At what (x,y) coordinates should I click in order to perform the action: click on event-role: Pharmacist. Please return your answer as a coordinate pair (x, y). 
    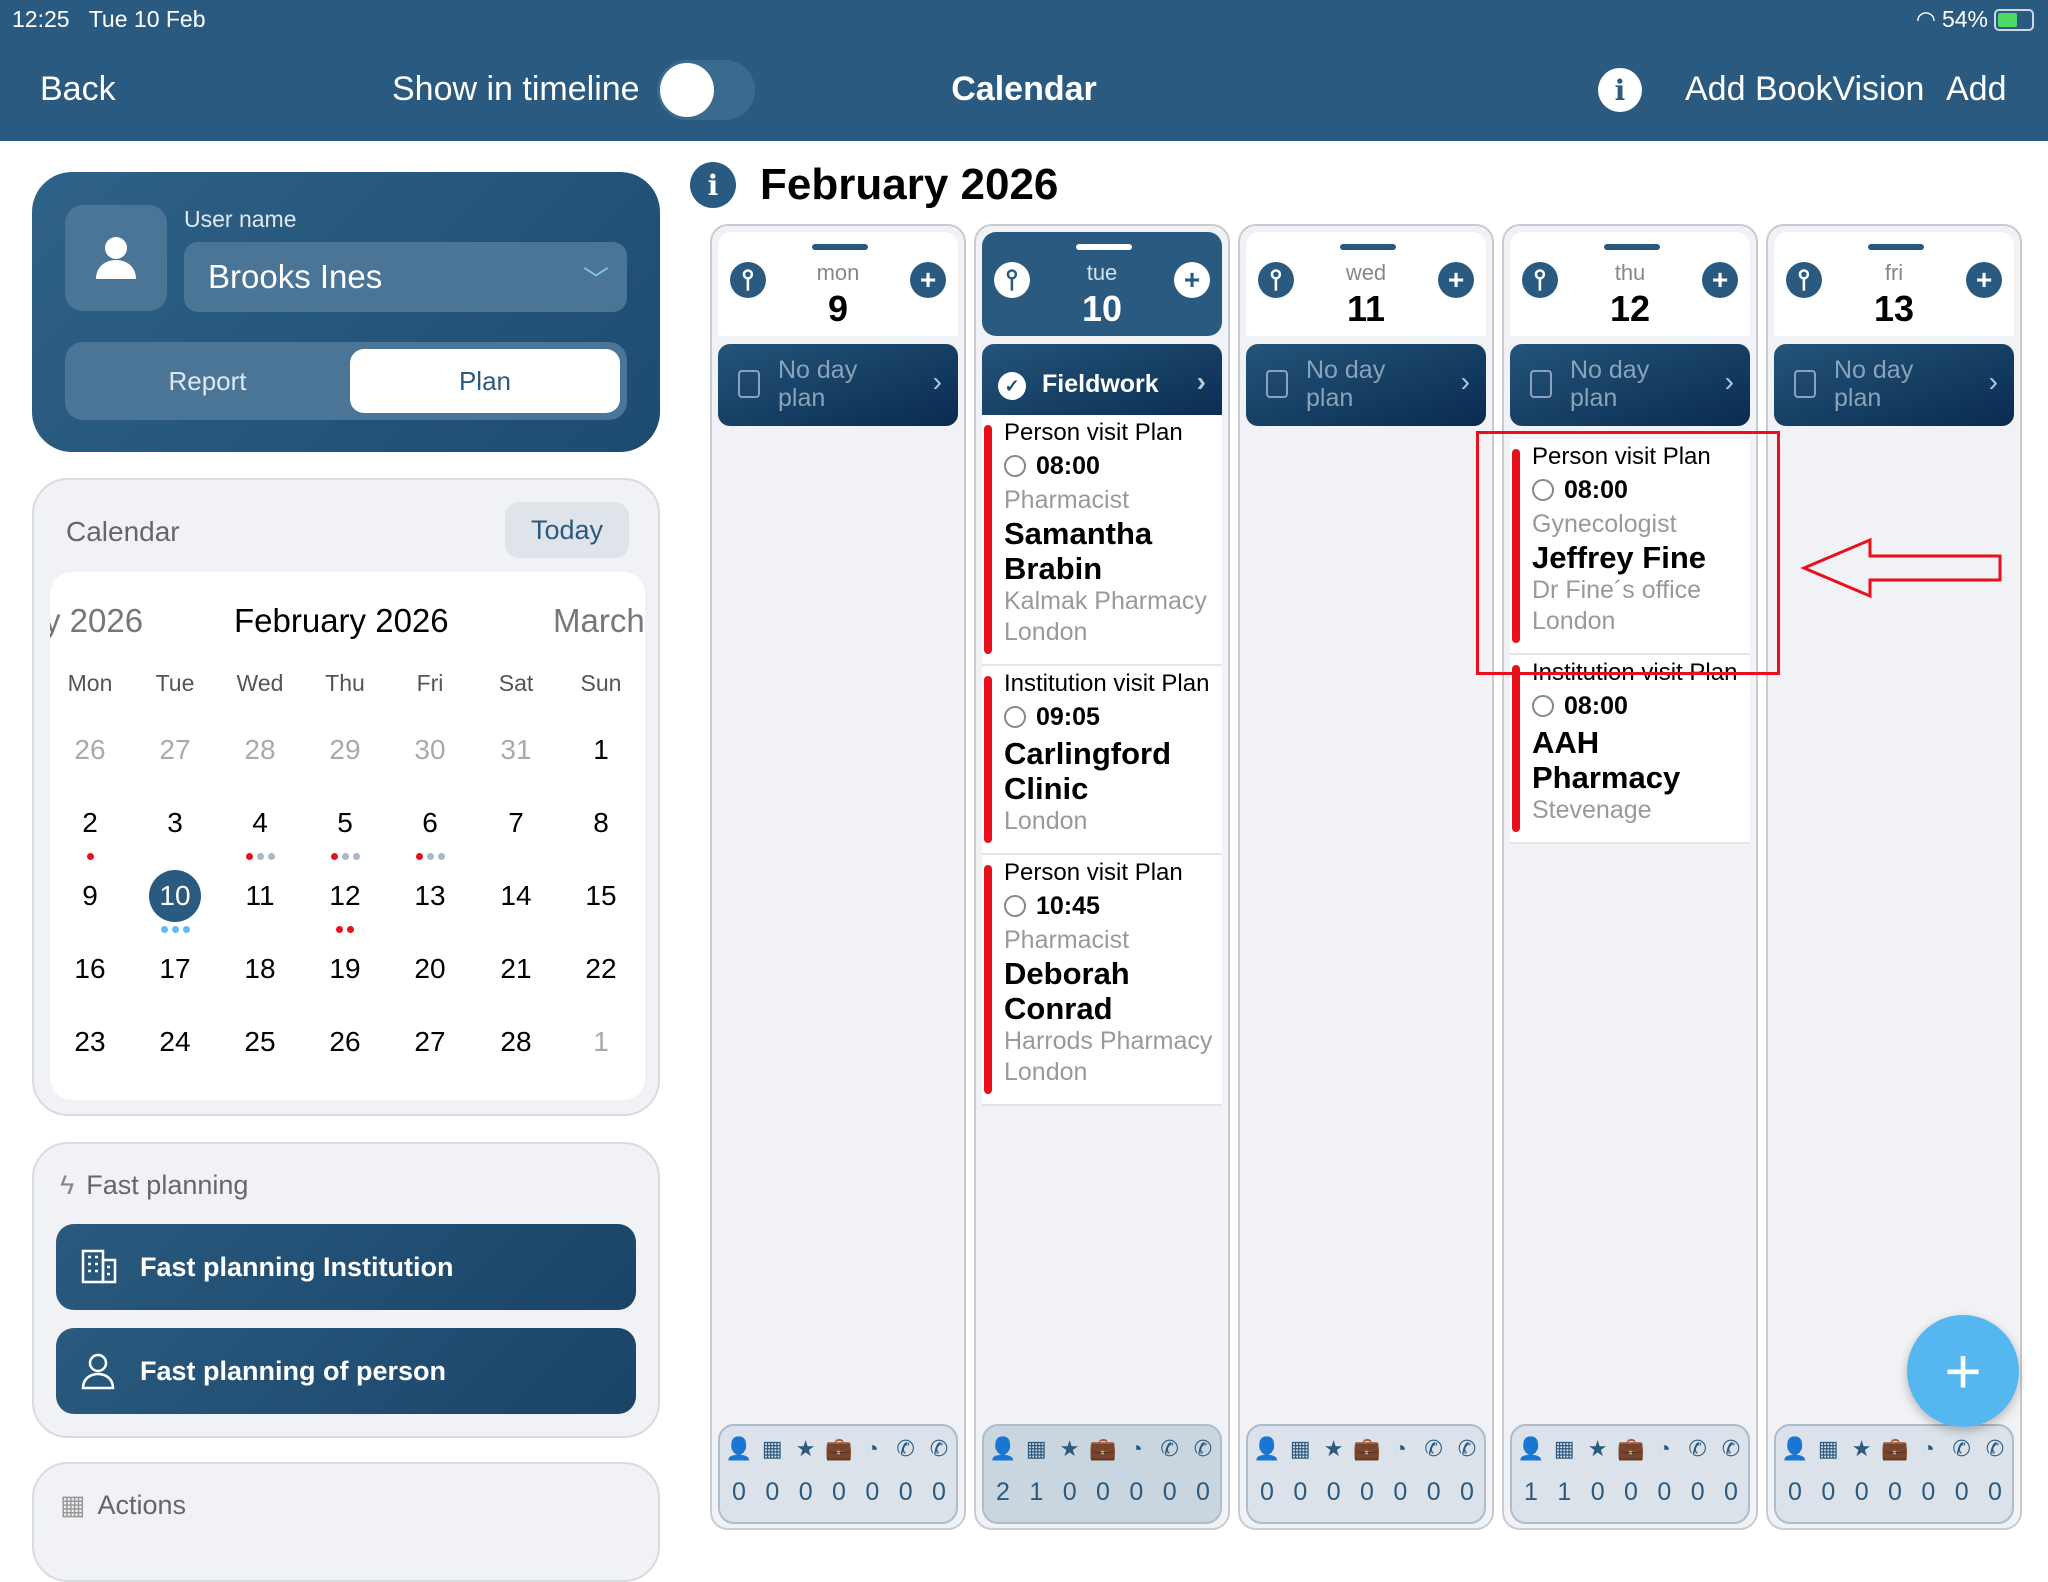
    Looking at the image, I should click on (1067, 500).